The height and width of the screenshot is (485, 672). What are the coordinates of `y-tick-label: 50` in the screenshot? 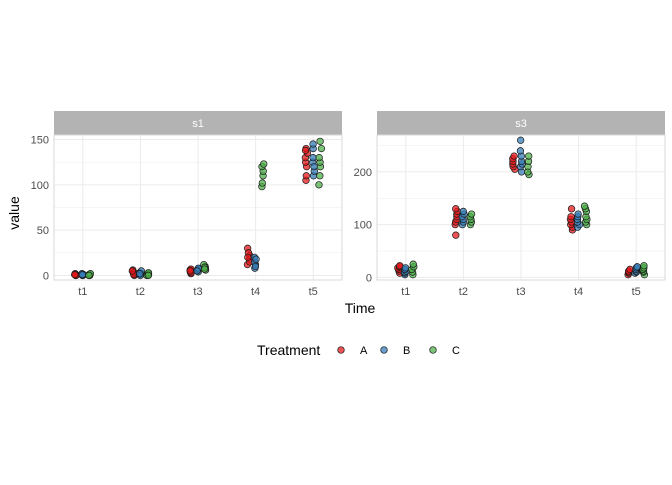 It's located at (43, 231).